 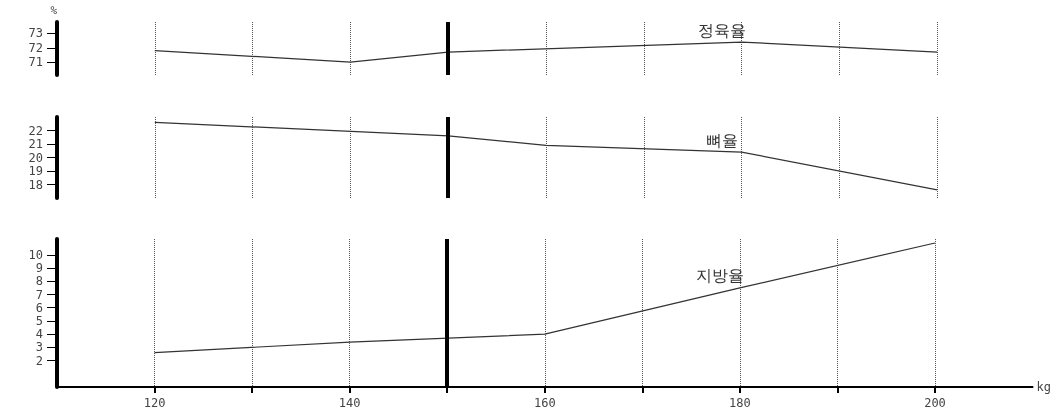 What do you see at coordinates (35, 33) in the screenshot?
I see `y-tick-label: 73` at bounding box center [35, 33].